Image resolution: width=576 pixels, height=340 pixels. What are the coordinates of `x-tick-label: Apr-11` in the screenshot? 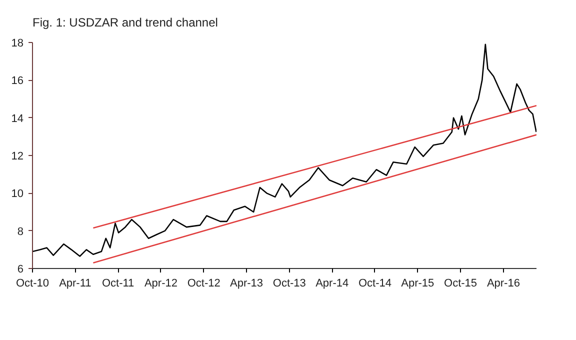 It's located at (75, 284).